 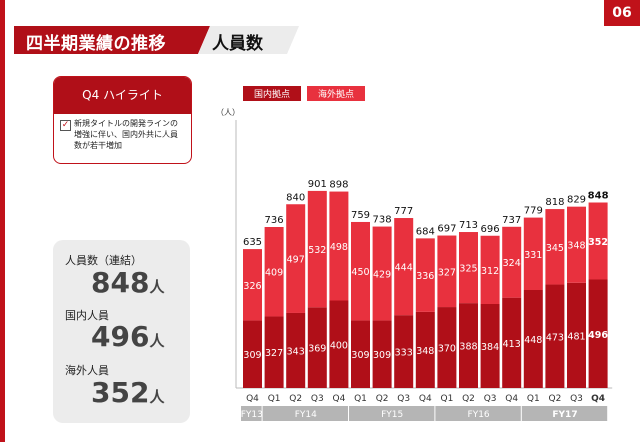 What do you see at coordinates (237, 44) in the screenshot?
I see `page-subtitle: 人員数` at bounding box center [237, 44].